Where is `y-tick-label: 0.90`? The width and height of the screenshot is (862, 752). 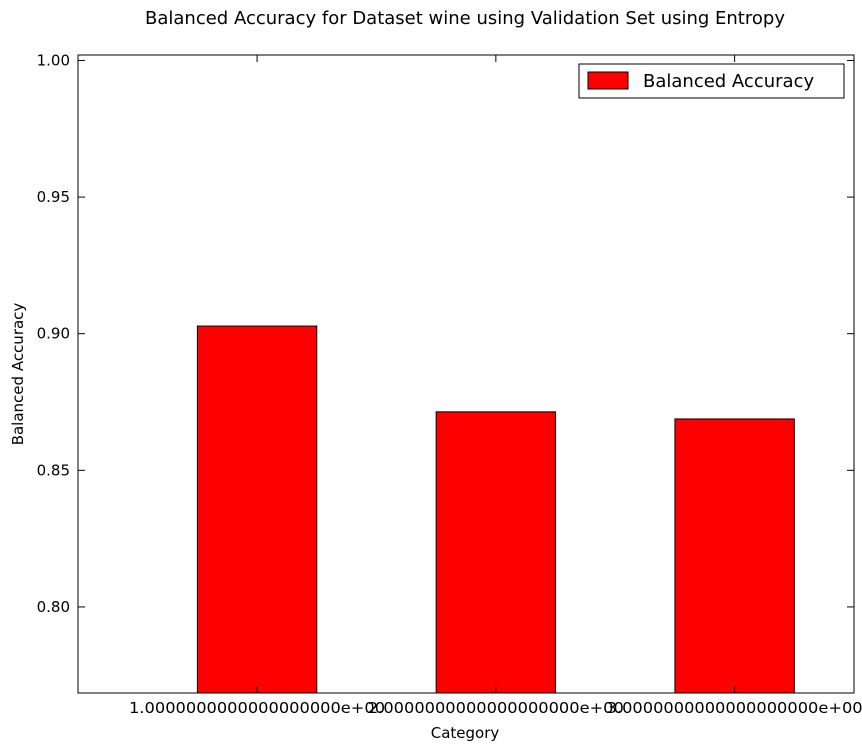
y-tick-label: 0.90 is located at coordinates (53, 334).